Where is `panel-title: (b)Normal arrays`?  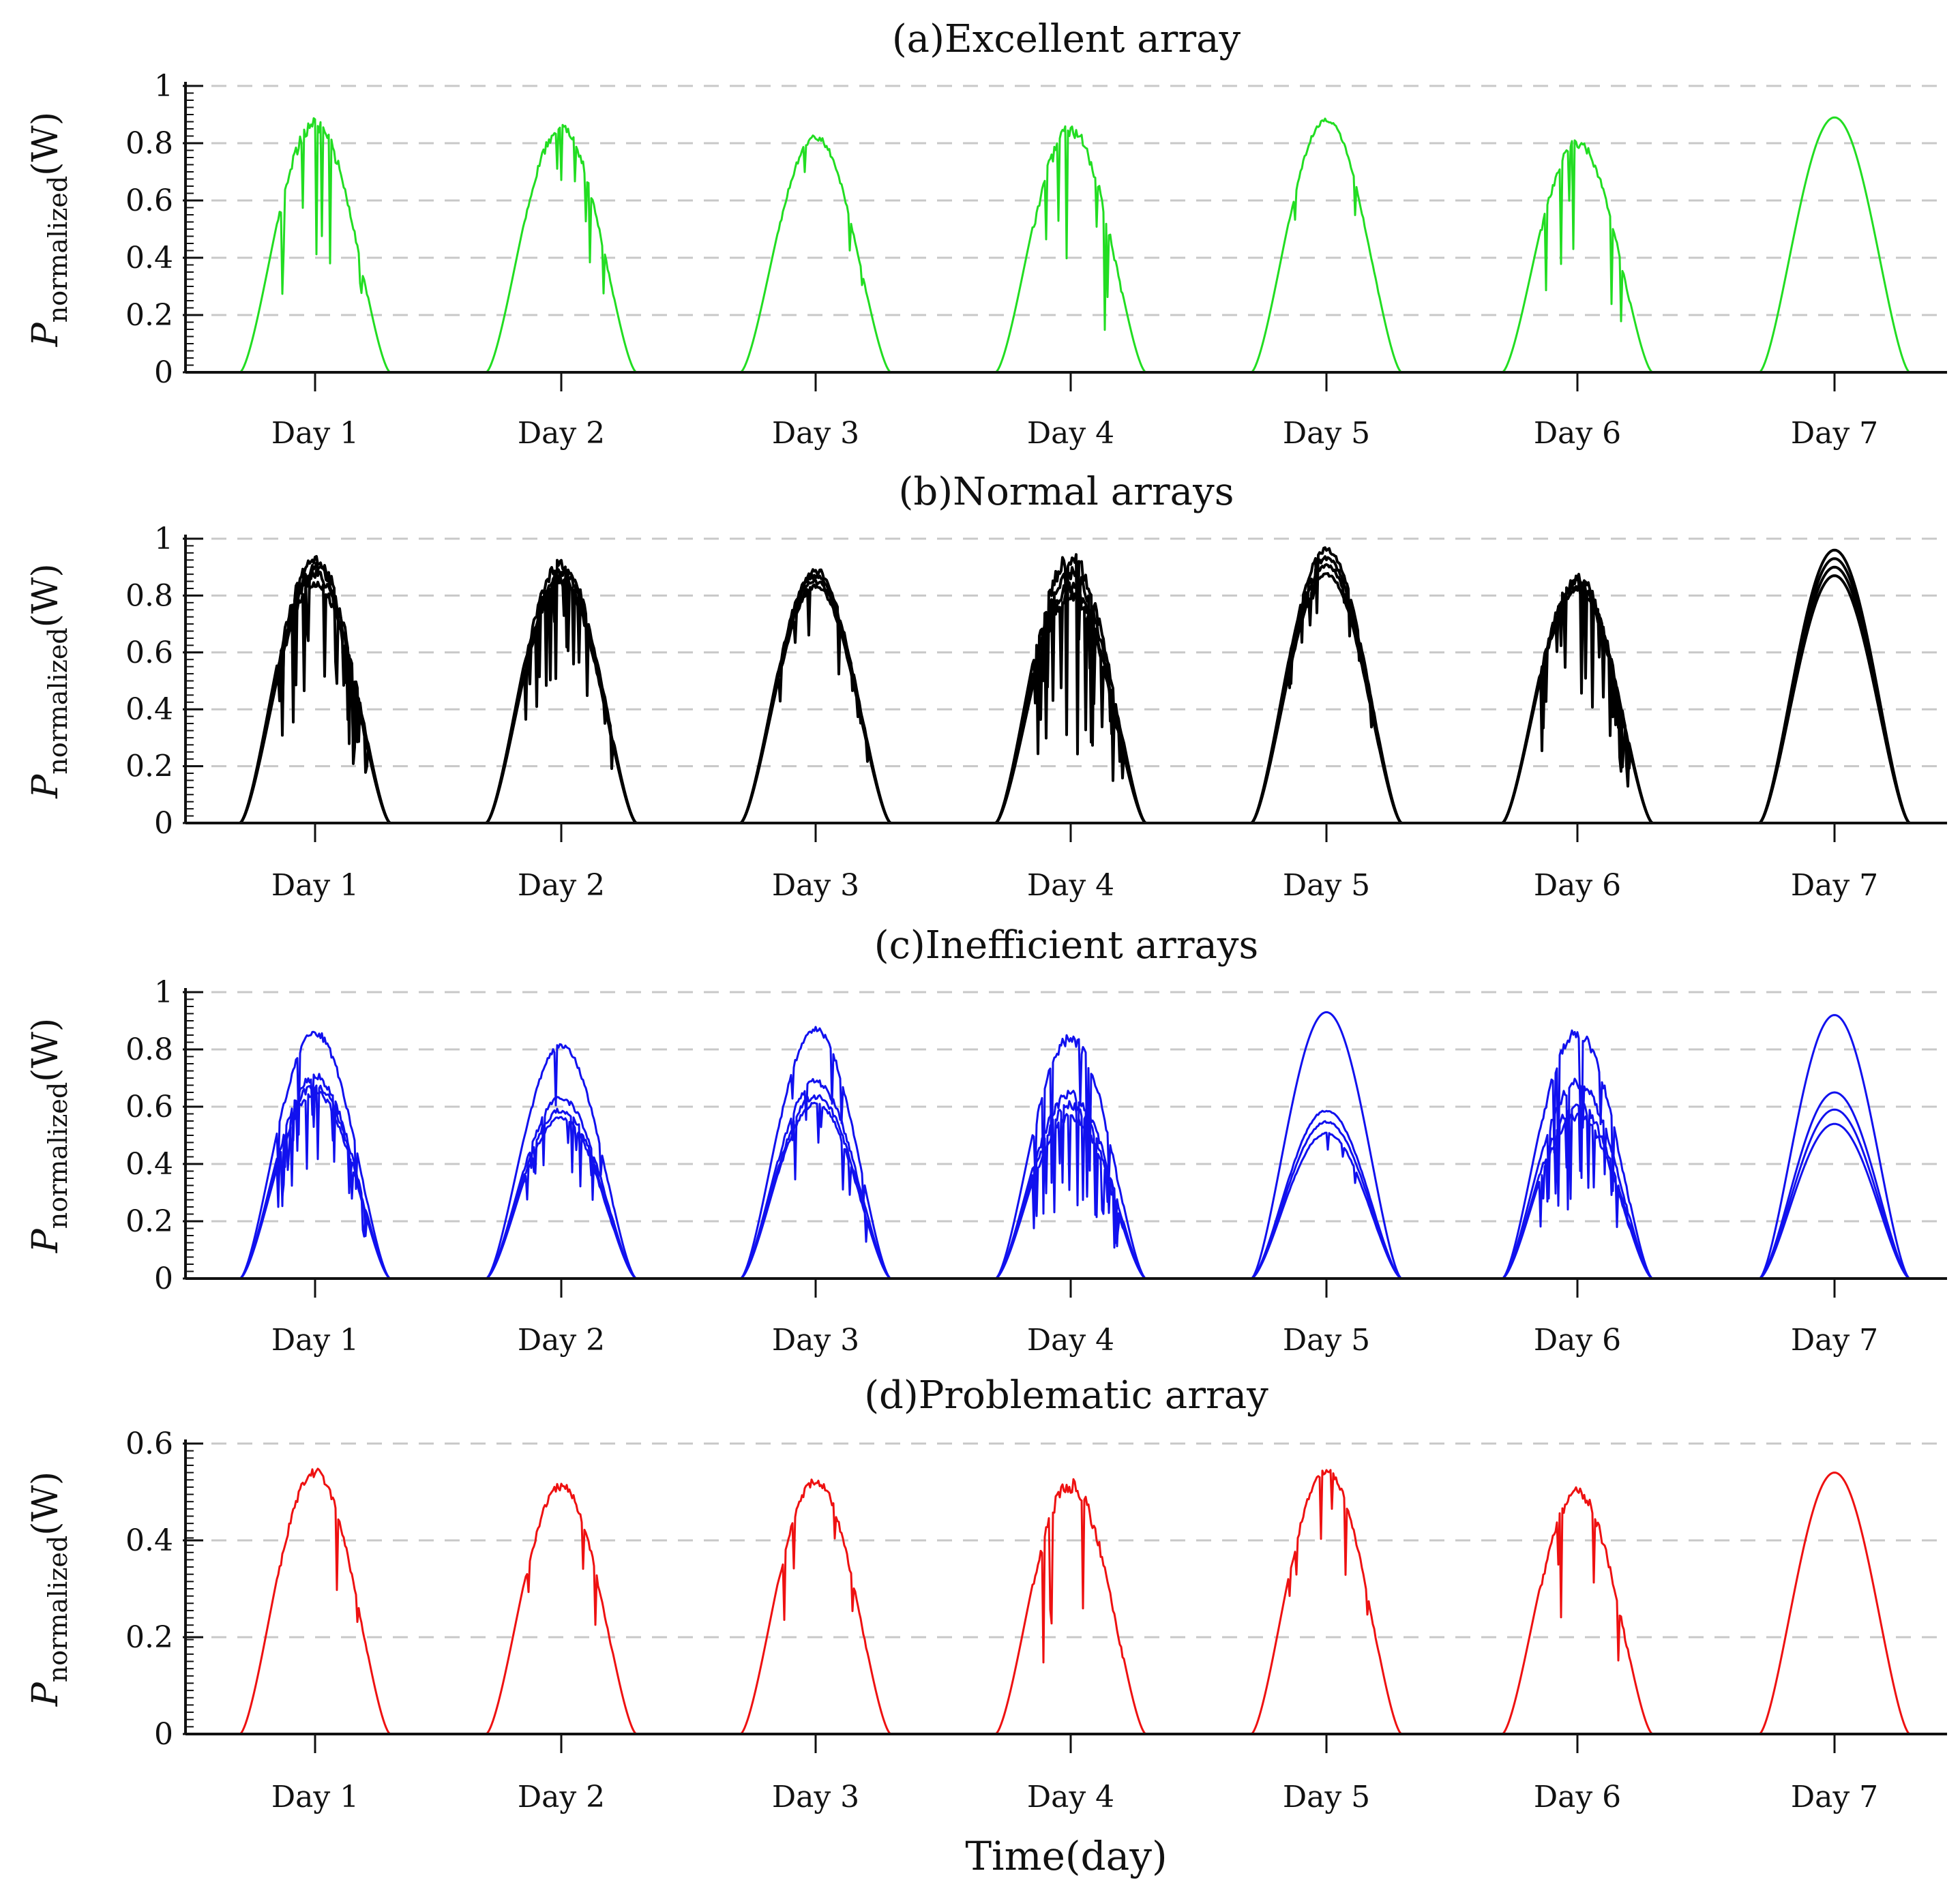
panel-title: (b)Normal arrays is located at coordinates (1066, 492).